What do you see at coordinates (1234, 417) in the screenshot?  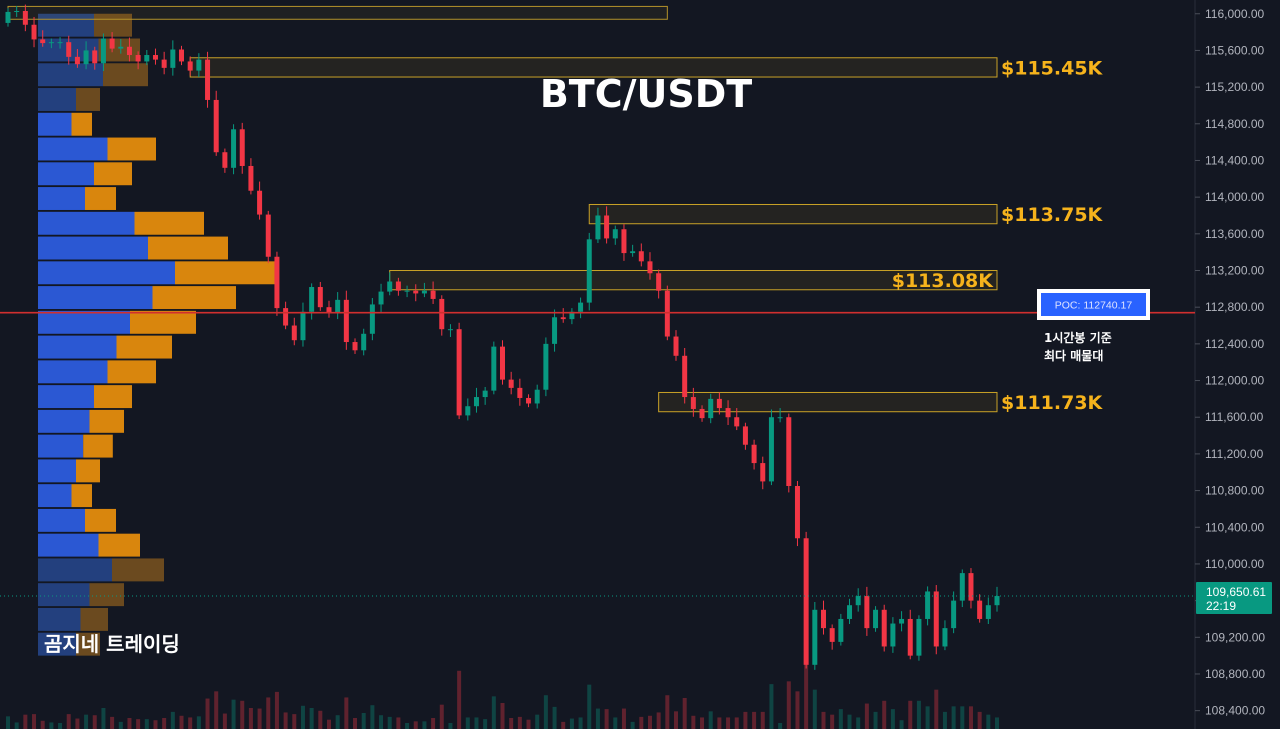 I see `y-tick-label: 111,600.00` at bounding box center [1234, 417].